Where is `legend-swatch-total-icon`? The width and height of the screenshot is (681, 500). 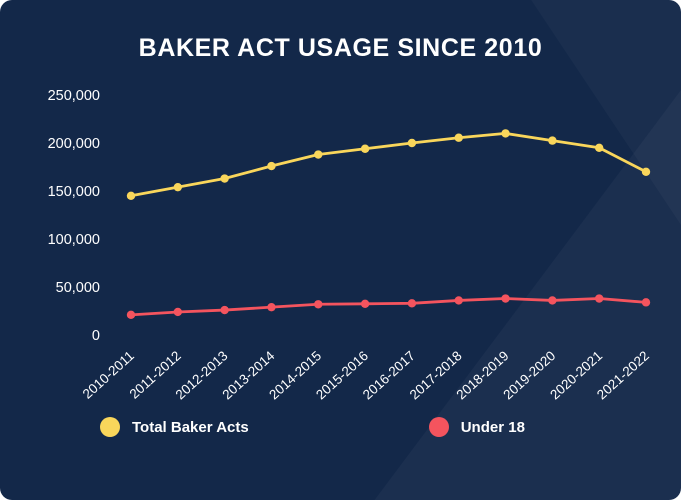
legend-swatch-total-icon is located at coordinates (110, 427).